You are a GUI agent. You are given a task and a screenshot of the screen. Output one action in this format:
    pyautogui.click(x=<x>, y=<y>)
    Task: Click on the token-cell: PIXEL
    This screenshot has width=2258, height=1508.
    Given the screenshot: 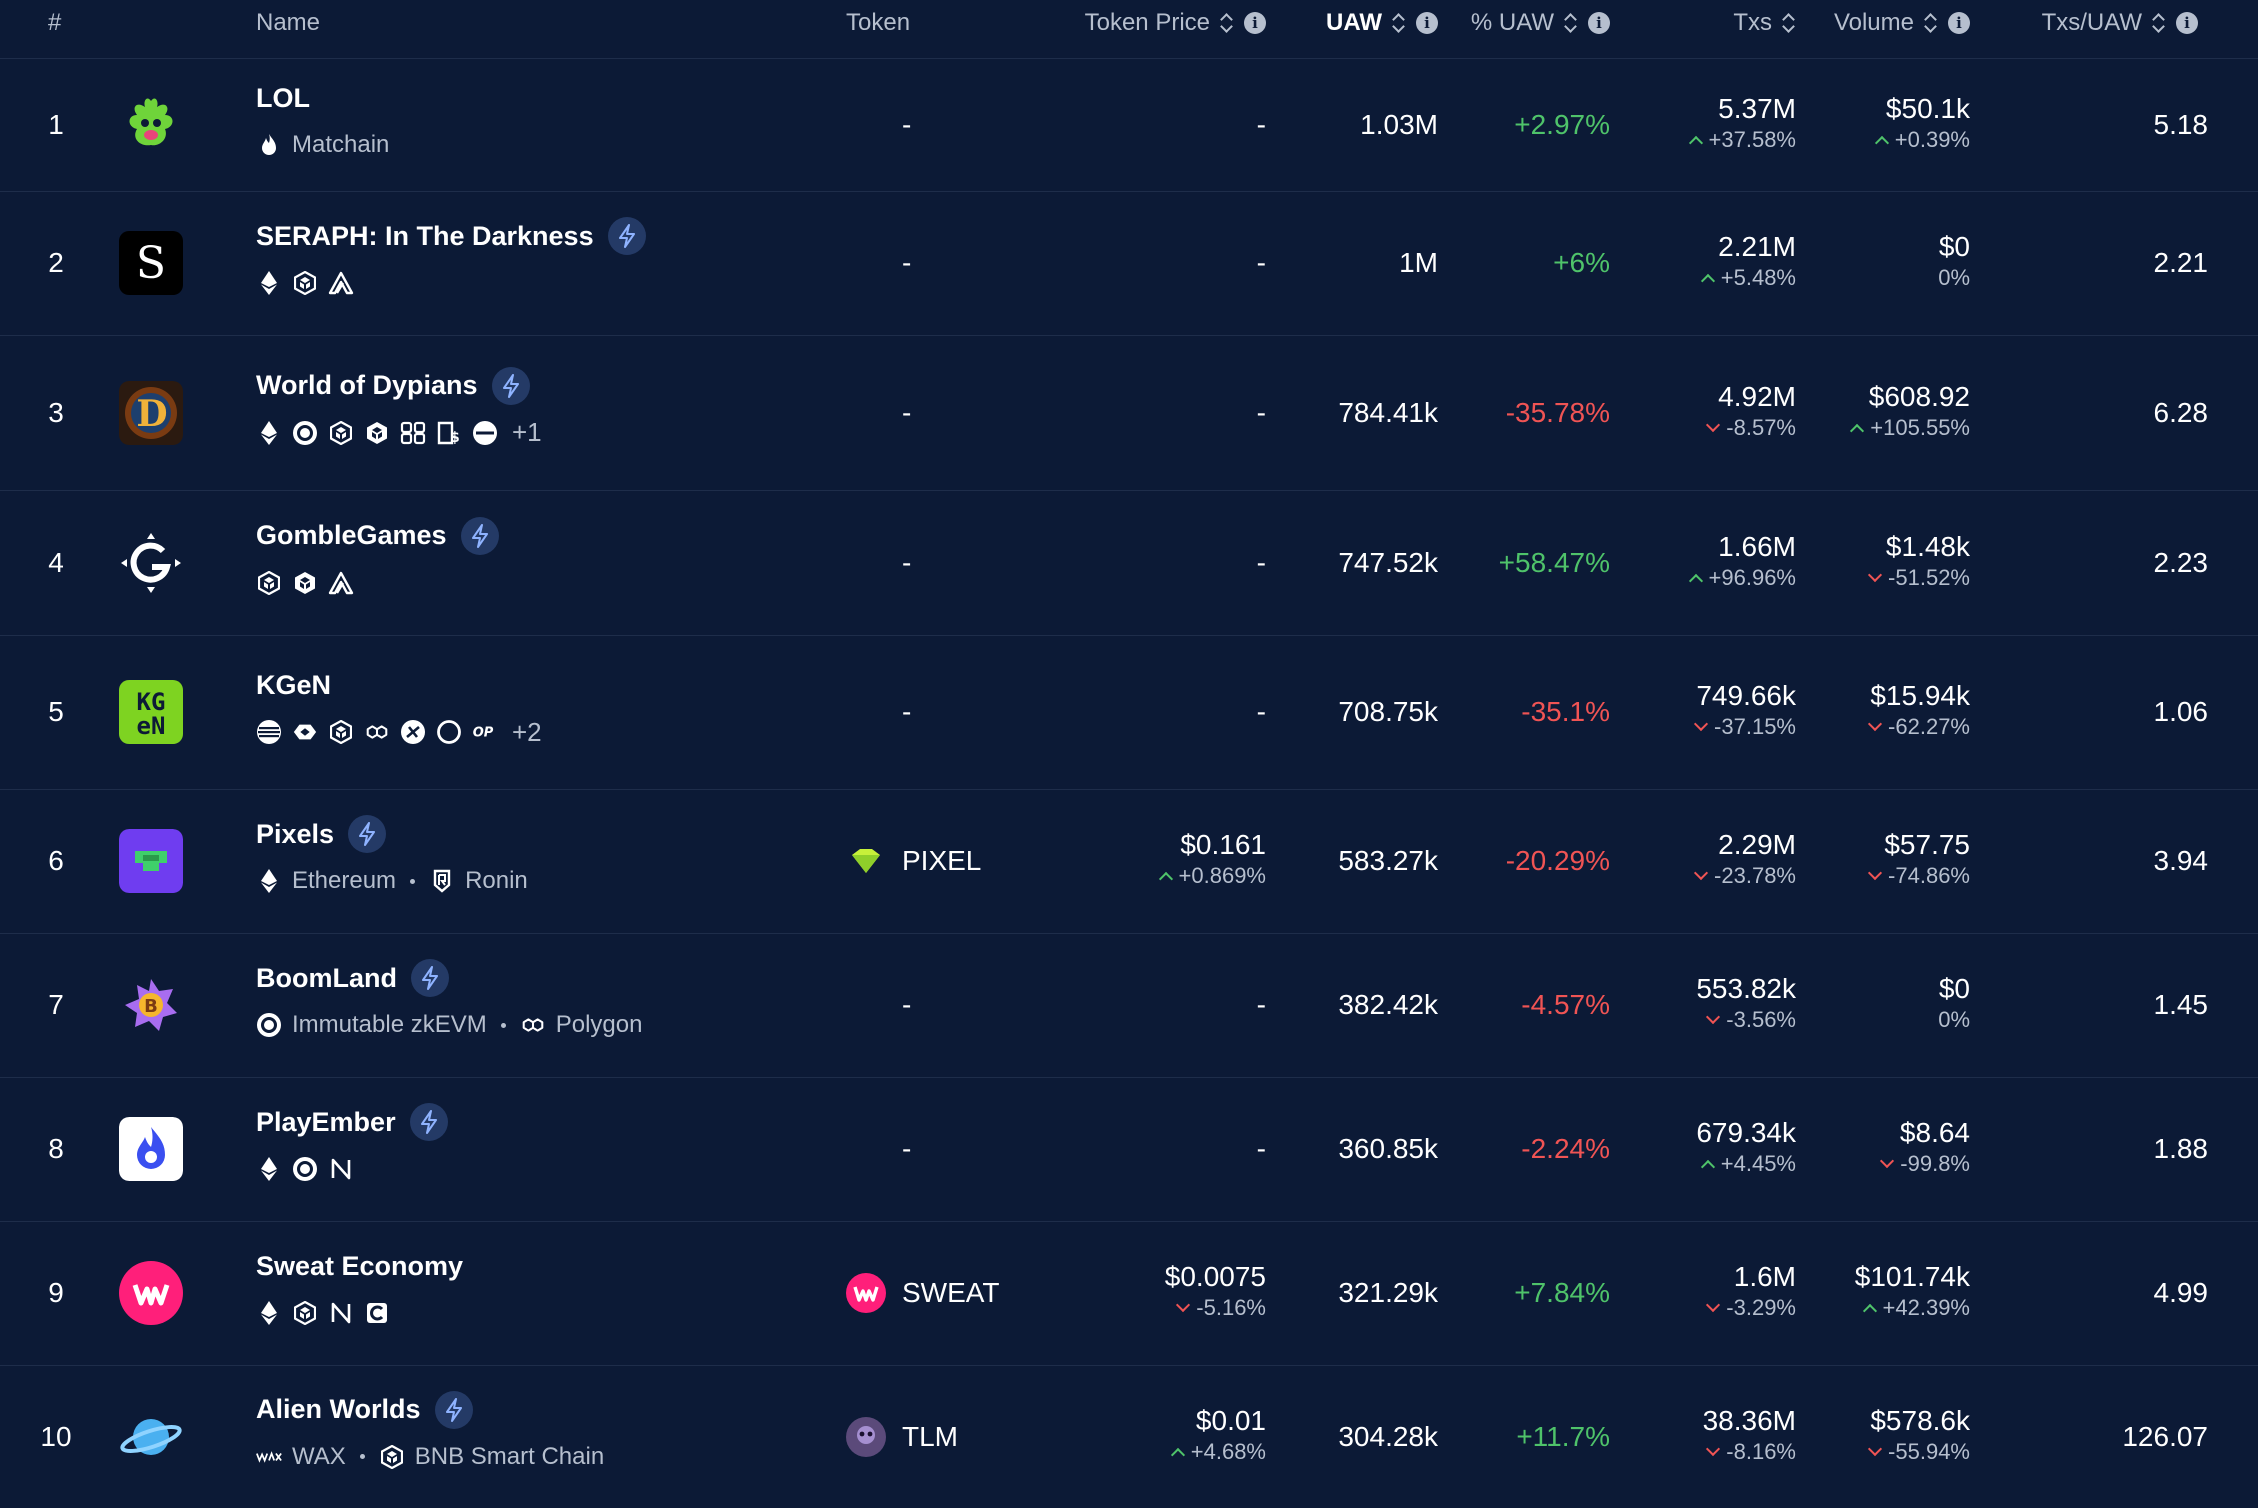 What is the action you would take?
    pyautogui.click(x=913, y=861)
    